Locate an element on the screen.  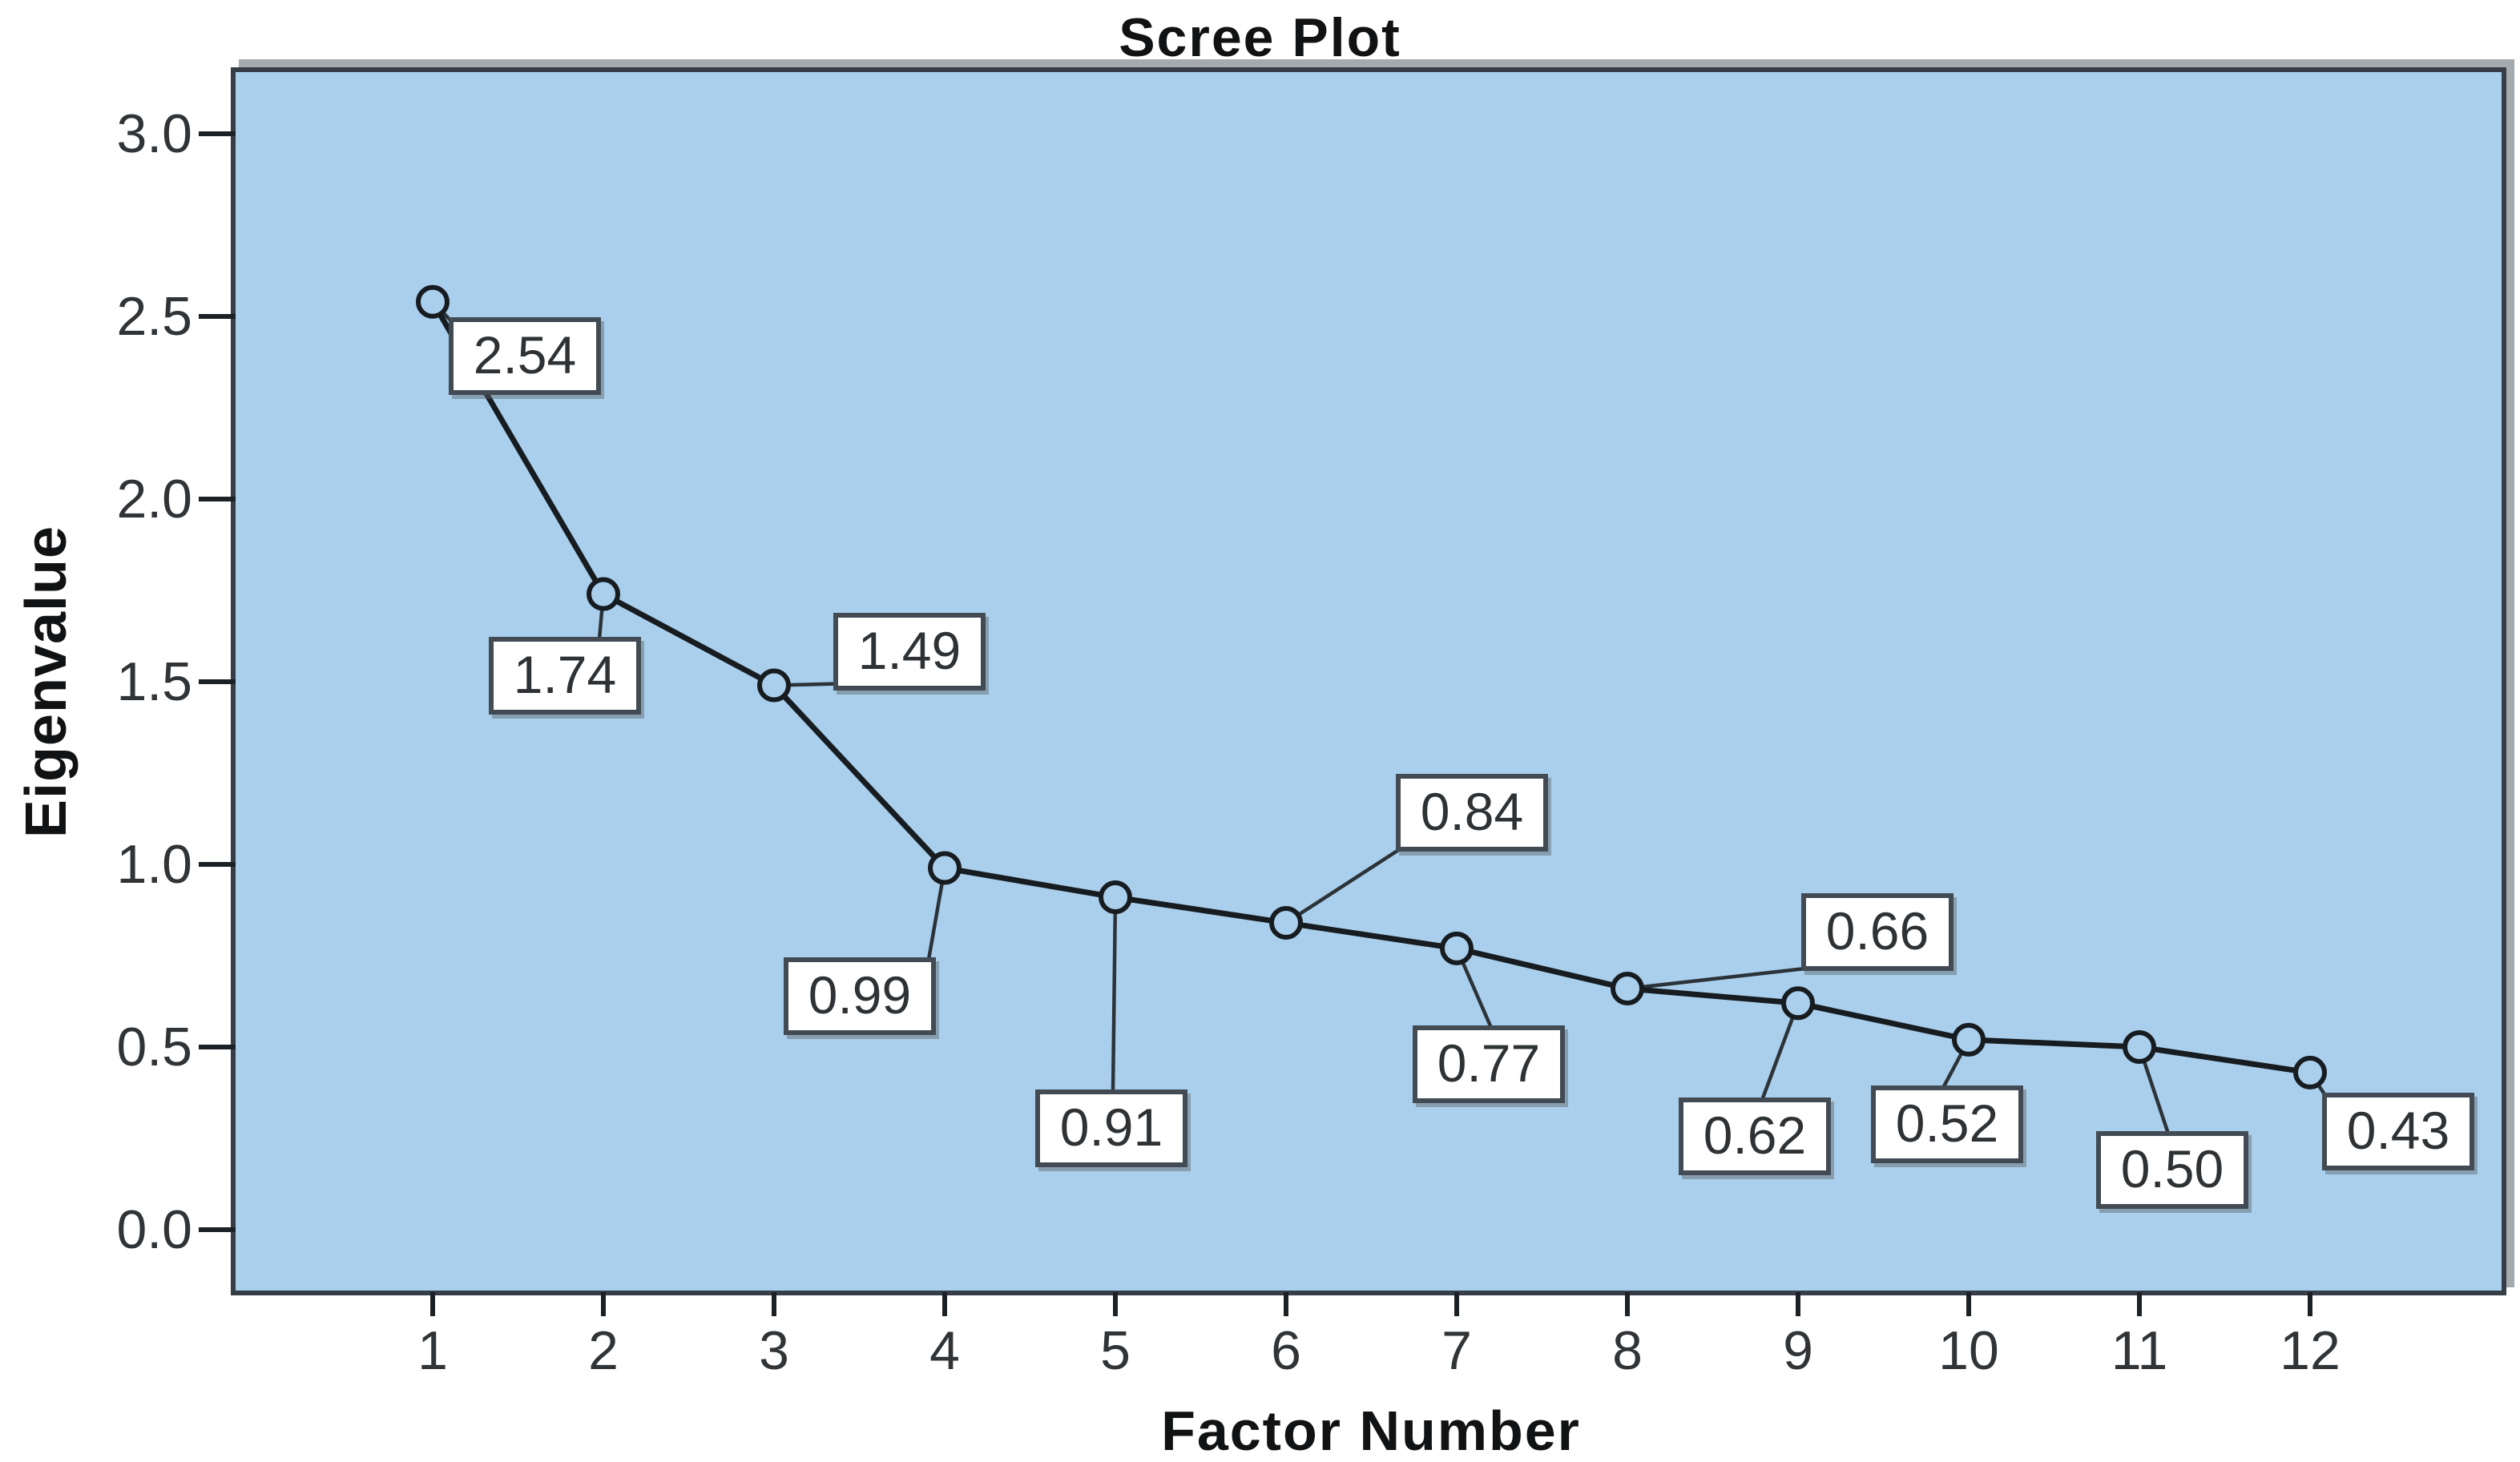
y-tick-label: 2.5 is located at coordinates (154, 316).